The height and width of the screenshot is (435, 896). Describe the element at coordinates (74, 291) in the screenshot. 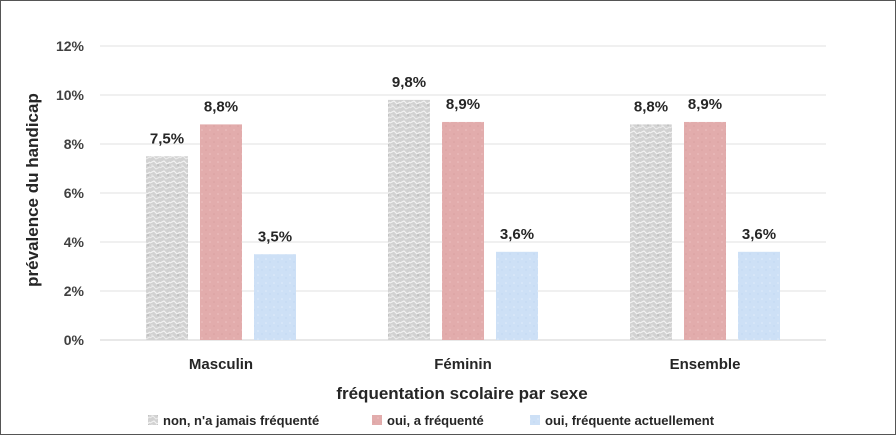

I see `y-tick-label: 2%` at that location.